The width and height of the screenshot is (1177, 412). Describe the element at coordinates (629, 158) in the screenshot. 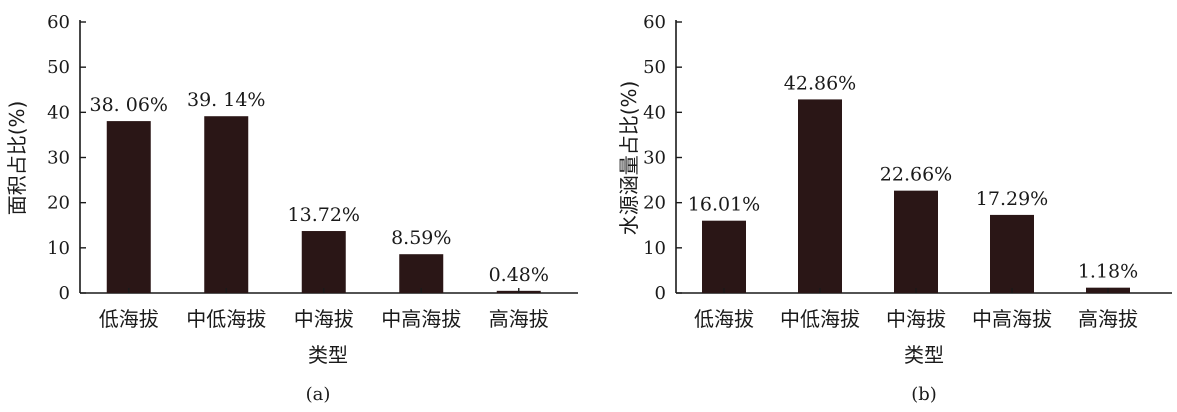

I see `y-axis-title: 水源涵量占比(%)` at that location.